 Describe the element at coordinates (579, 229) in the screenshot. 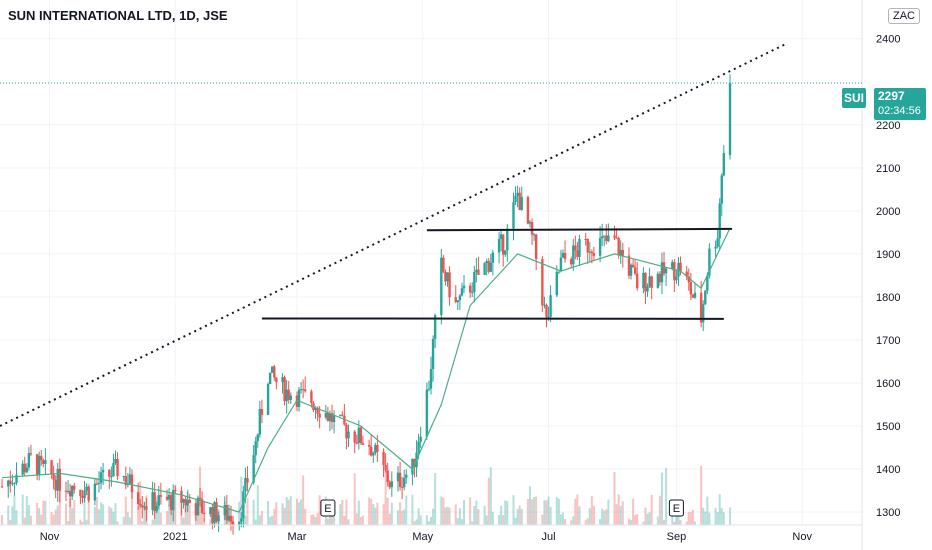

I see `resistance-line` at that location.